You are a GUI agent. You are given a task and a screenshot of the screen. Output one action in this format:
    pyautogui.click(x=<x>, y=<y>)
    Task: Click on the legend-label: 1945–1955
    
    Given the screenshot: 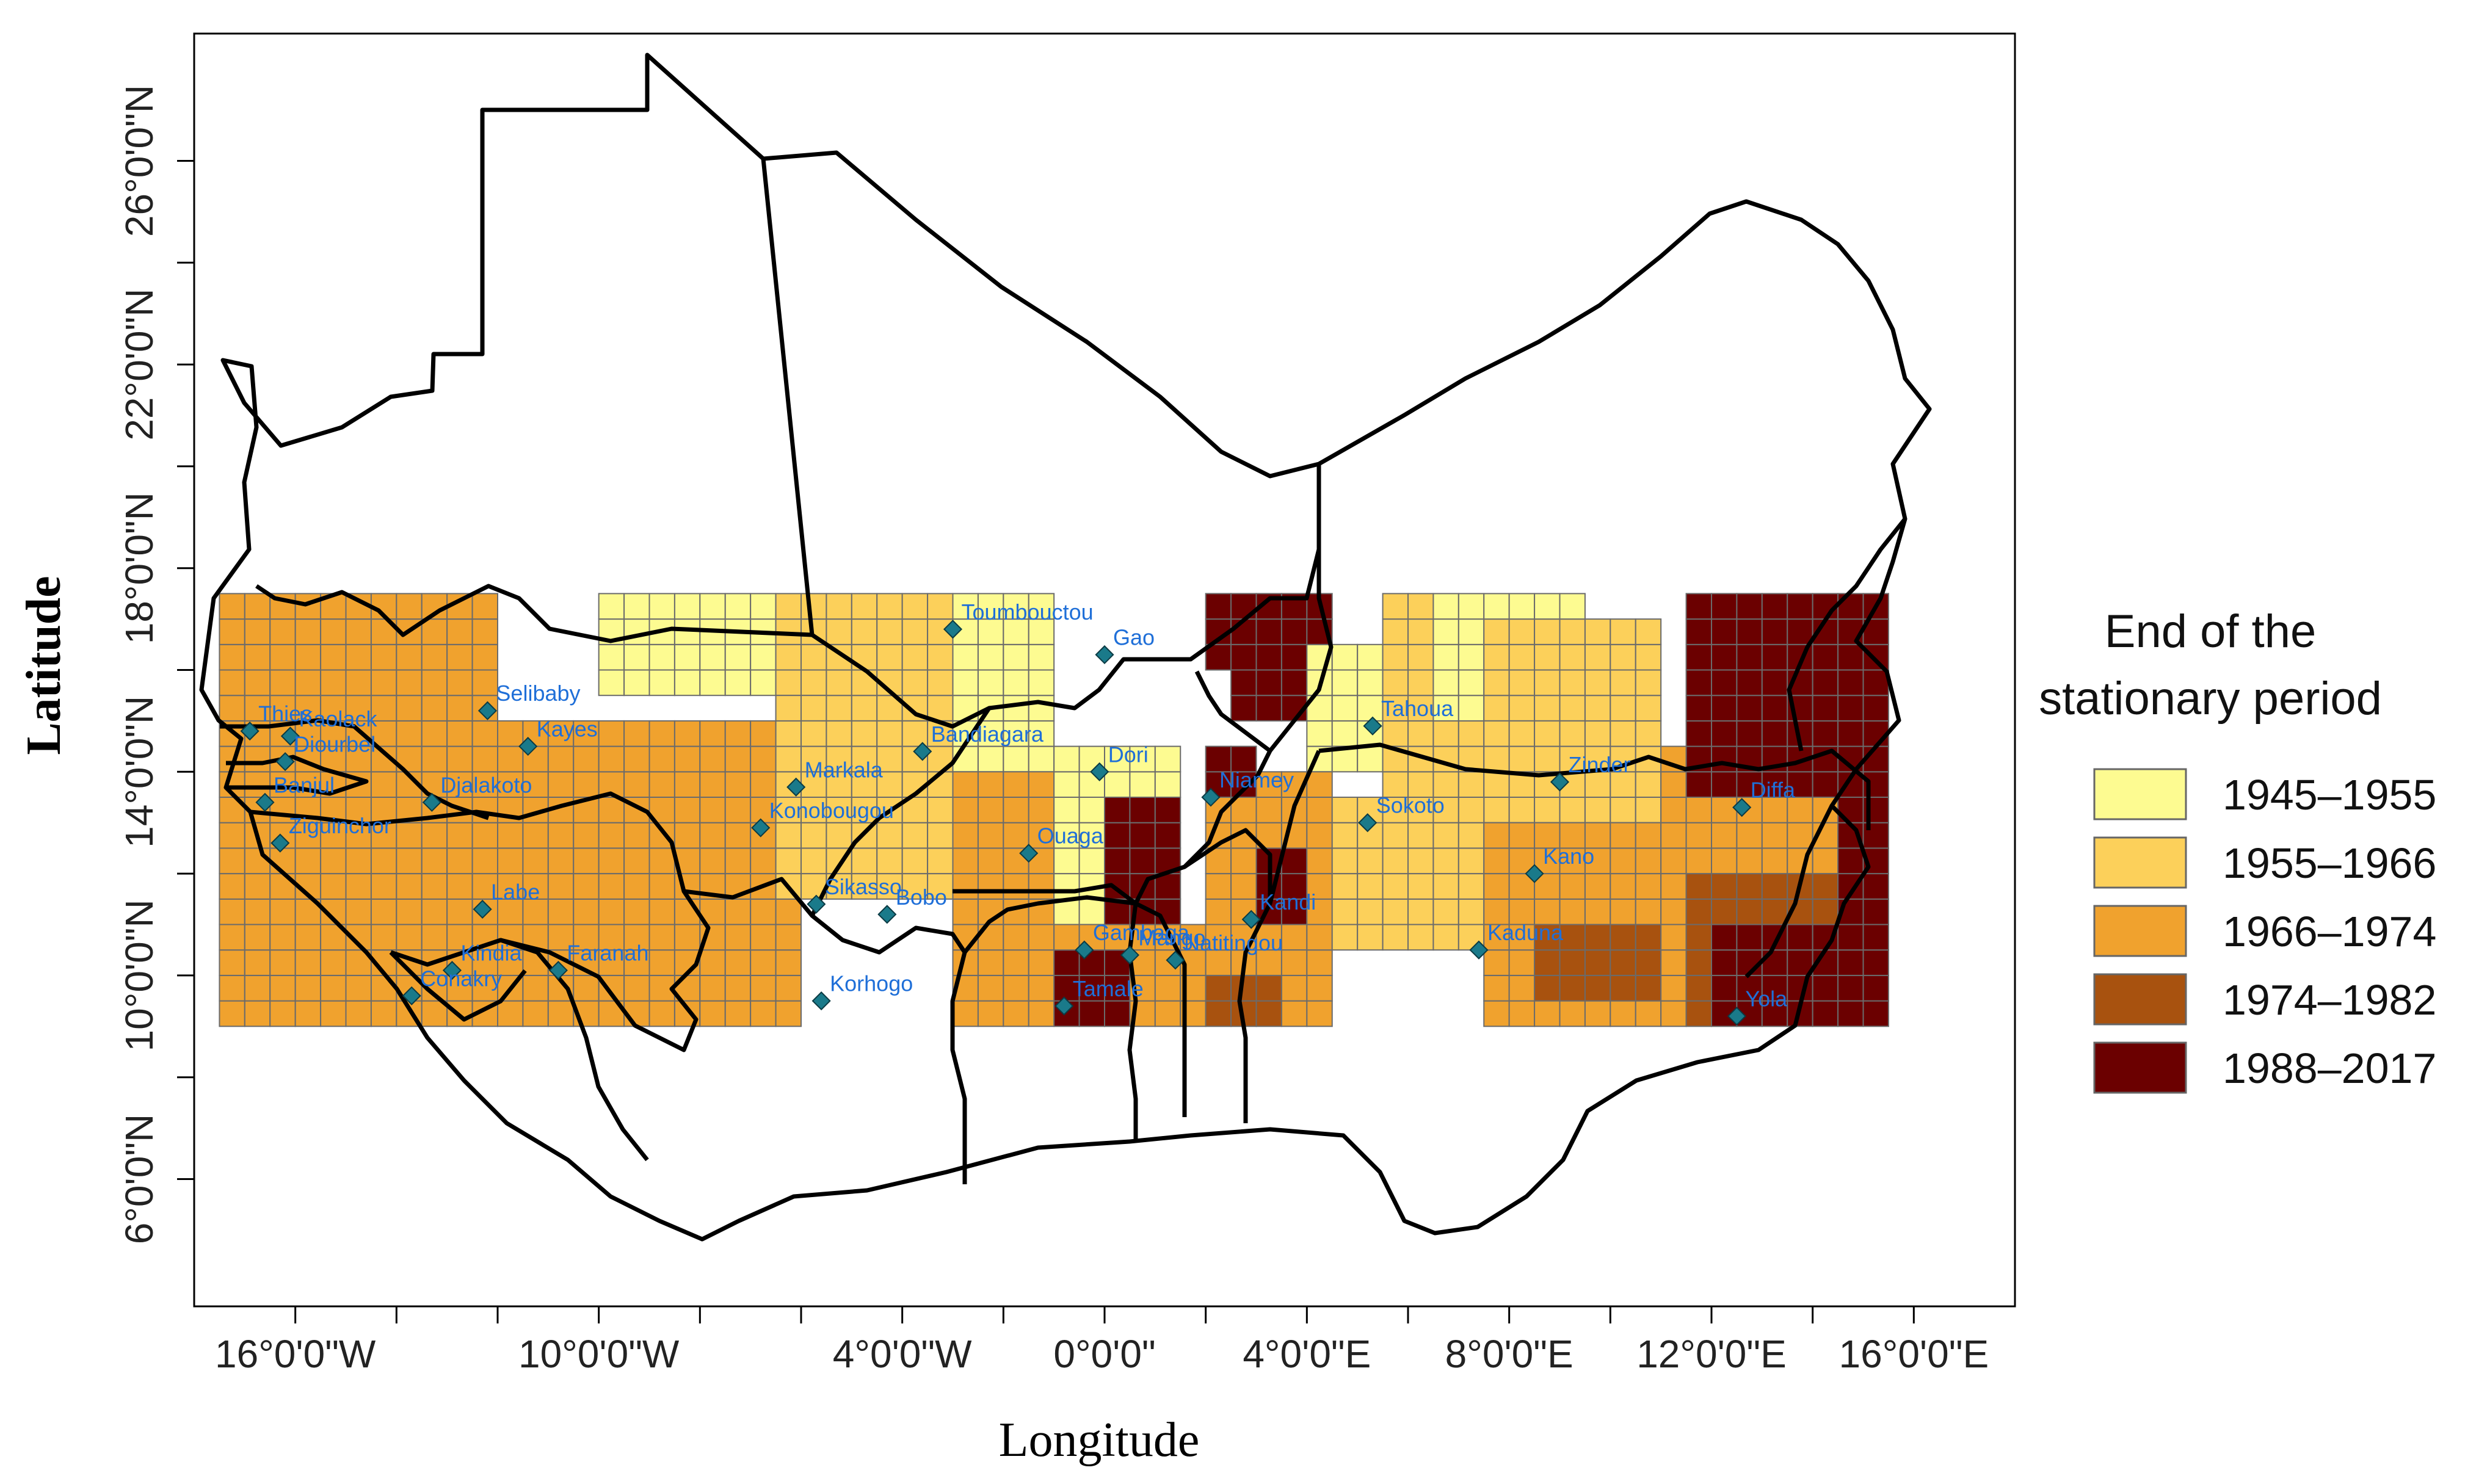 What is the action you would take?
    pyautogui.click(x=2329, y=795)
    